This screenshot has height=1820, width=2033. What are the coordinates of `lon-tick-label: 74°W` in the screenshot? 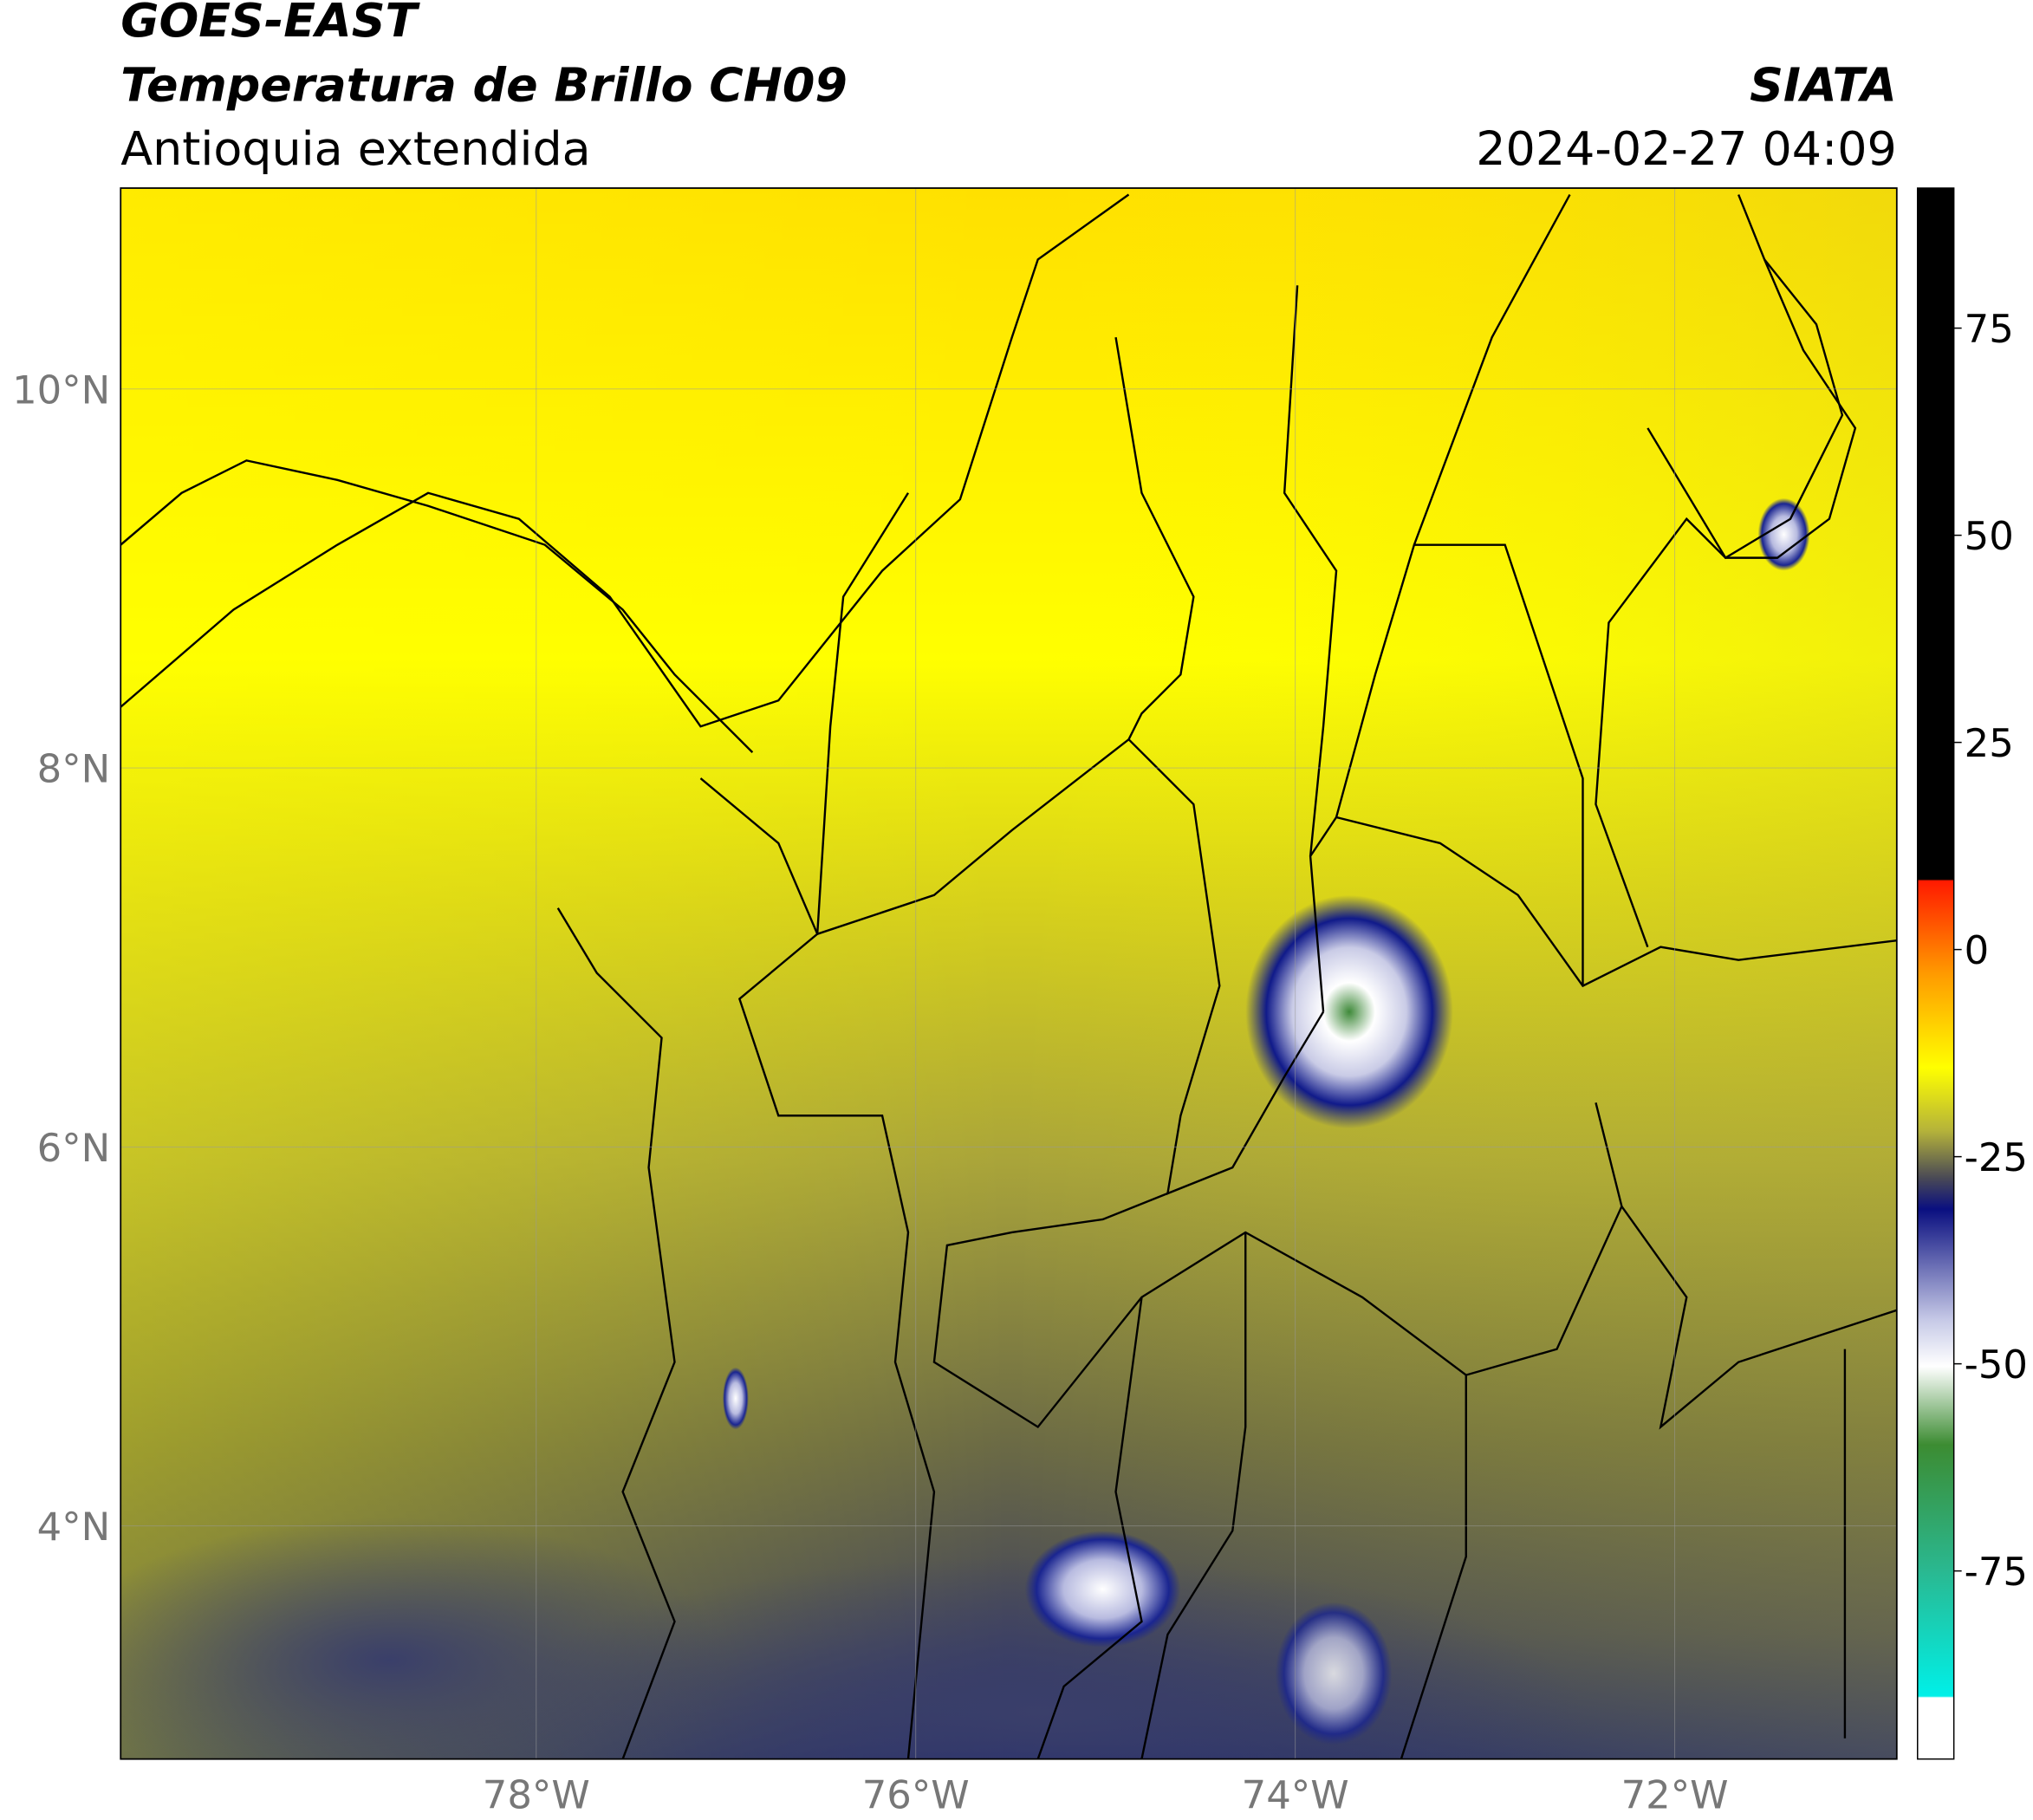 It's located at (1295, 1795).